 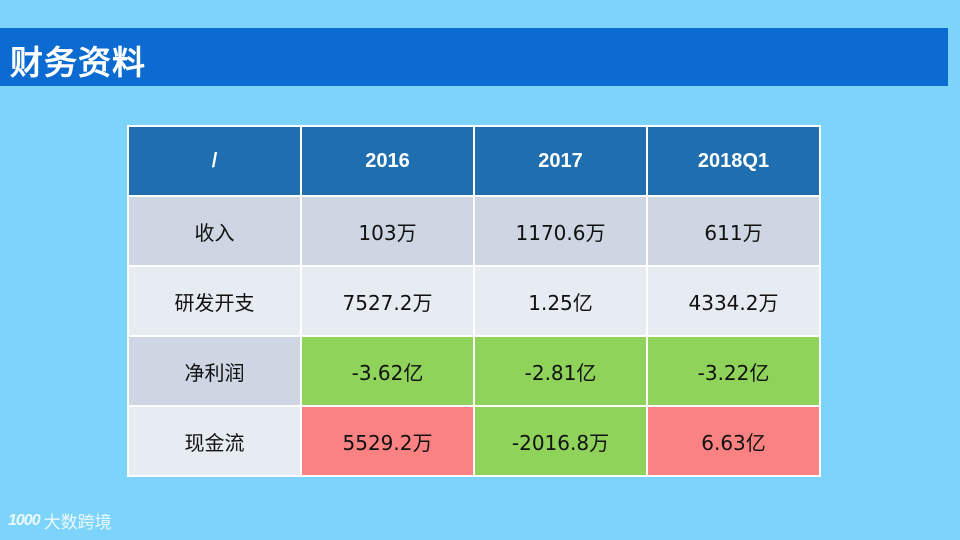 I want to click on row-label: 净利润, so click(x=214, y=371).